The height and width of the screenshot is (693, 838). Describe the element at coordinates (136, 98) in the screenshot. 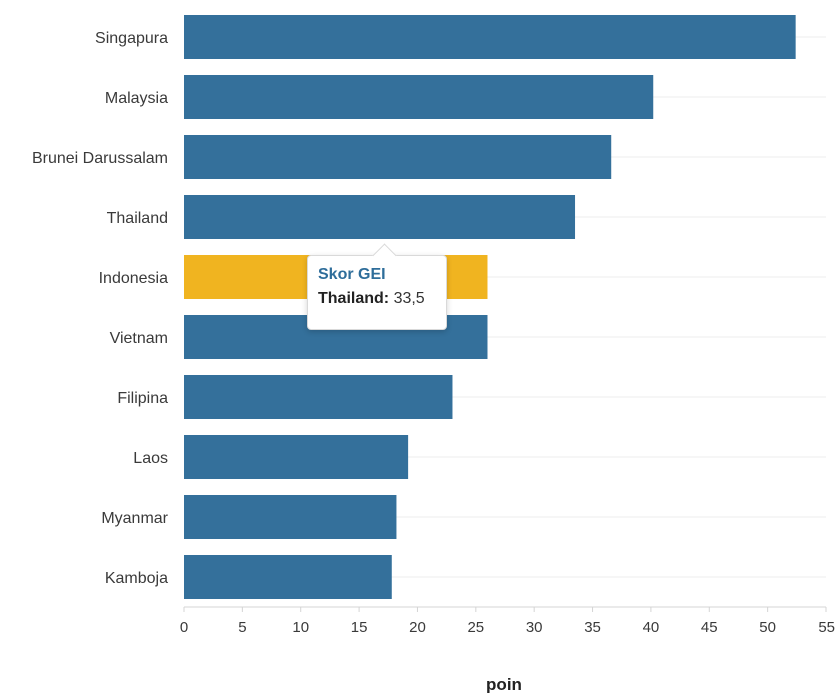

I see `category-label: Malaysia` at that location.